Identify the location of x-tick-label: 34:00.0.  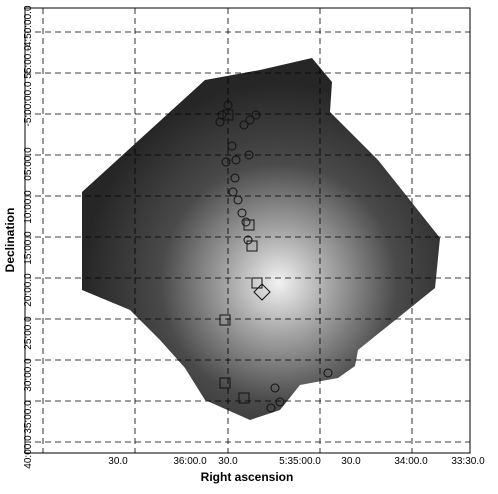
(411, 461).